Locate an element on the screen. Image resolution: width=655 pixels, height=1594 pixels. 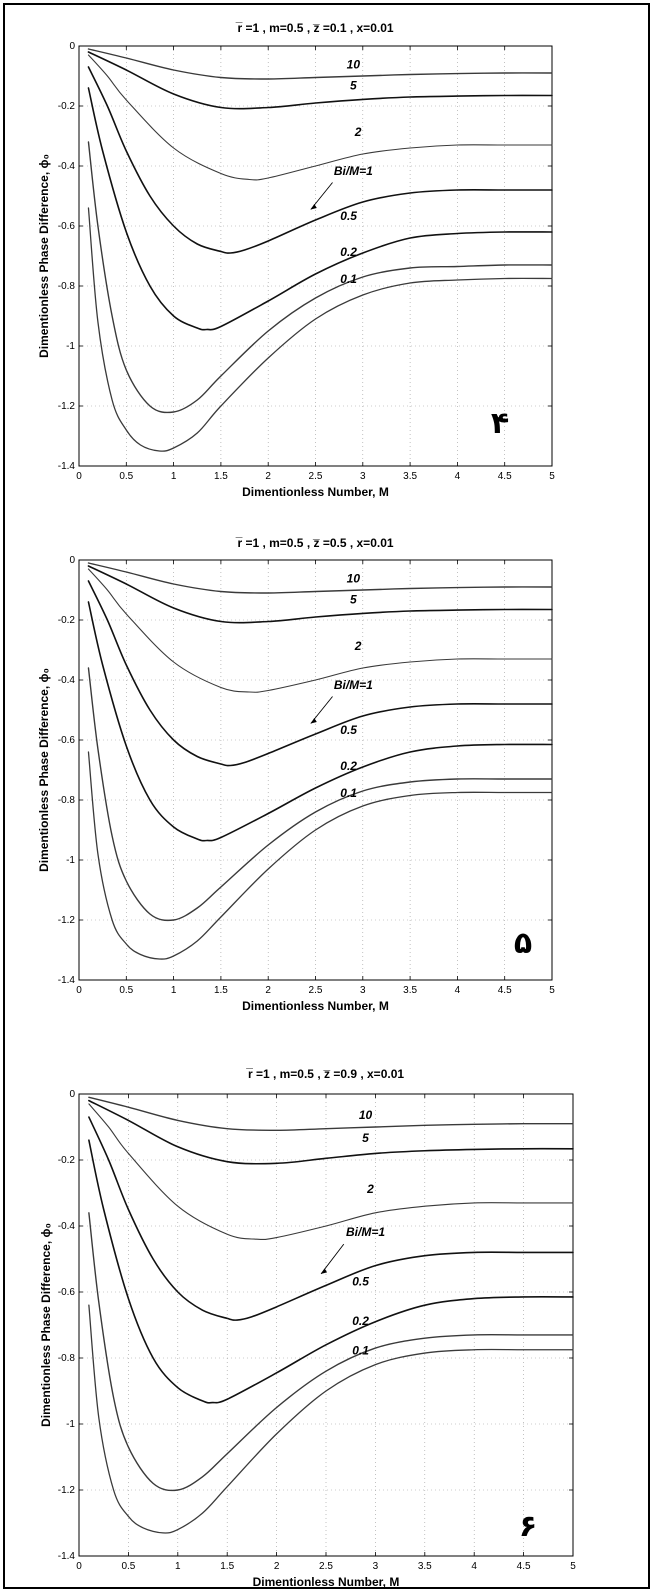
chart-2-x-axis-label: Dimentionless Number, M is located at coordinates (315, 1006).